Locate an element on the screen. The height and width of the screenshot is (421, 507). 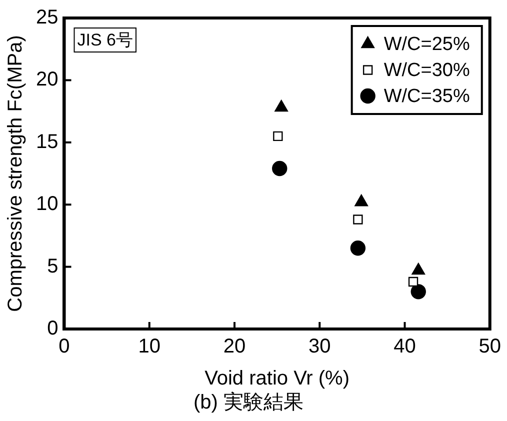
annotation: JIS 6号 is located at coordinates (105, 40).